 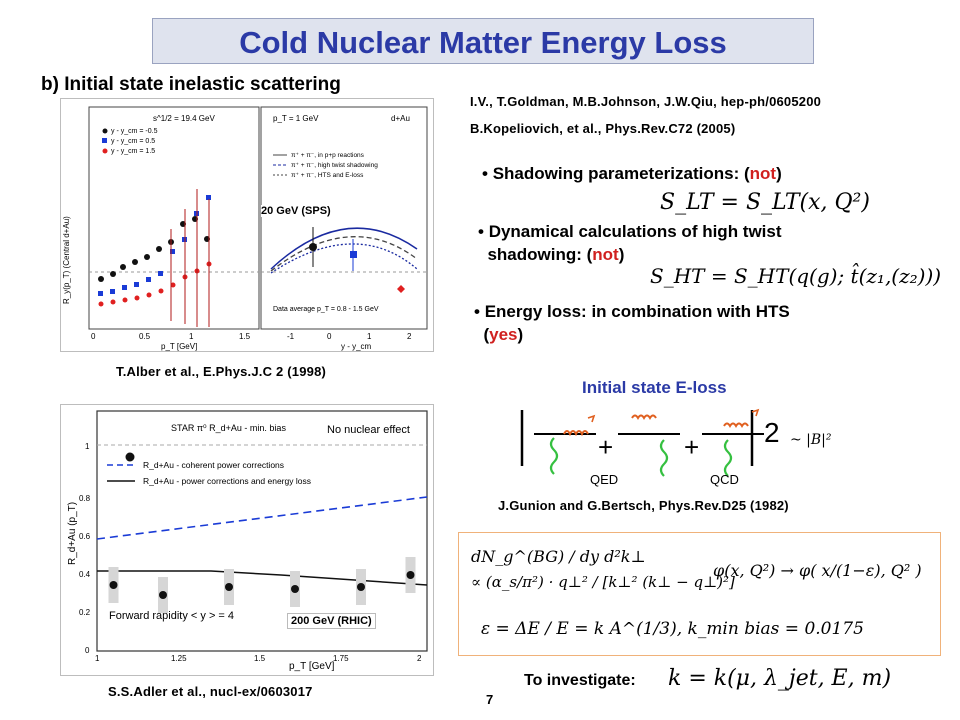 I want to click on diagram-plus-1: +, so click(x=605, y=447).